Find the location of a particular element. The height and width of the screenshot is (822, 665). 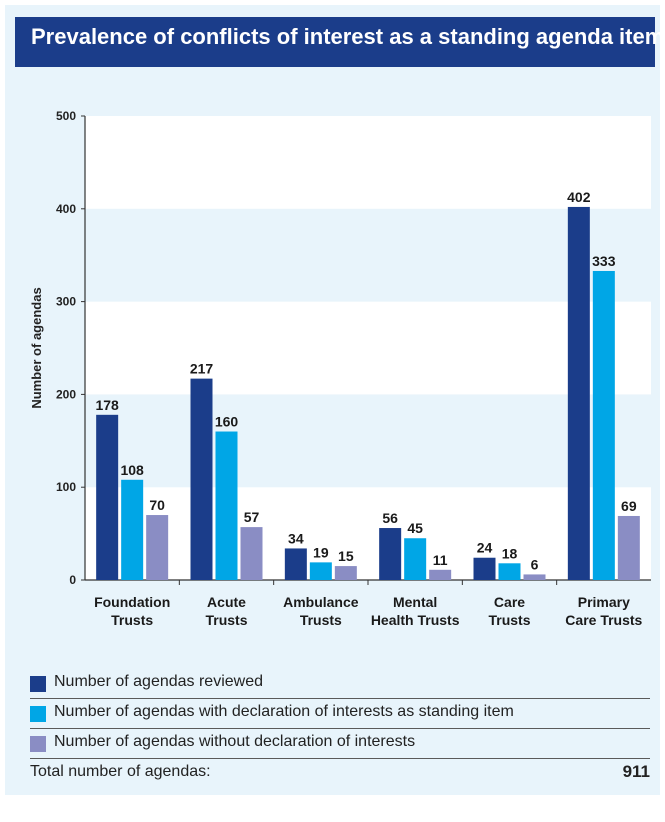

y-tick-label: 0 is located at coordinates (72, 580).